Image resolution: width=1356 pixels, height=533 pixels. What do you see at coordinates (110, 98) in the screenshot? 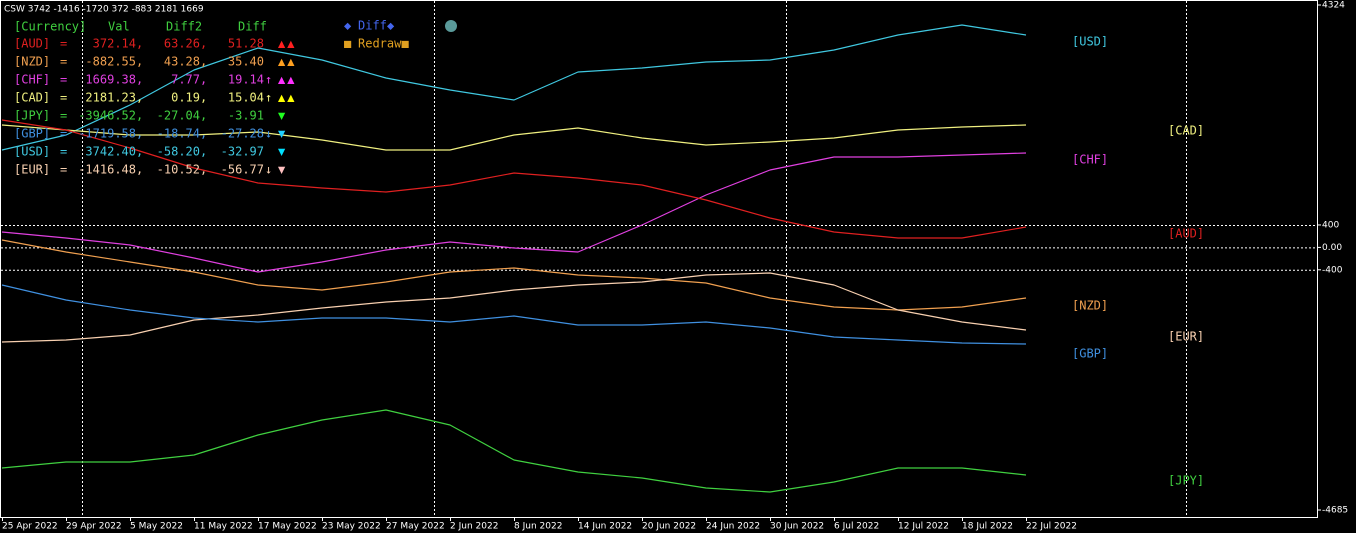
I see `value: 2181.23` at bounding box center [110, 98].